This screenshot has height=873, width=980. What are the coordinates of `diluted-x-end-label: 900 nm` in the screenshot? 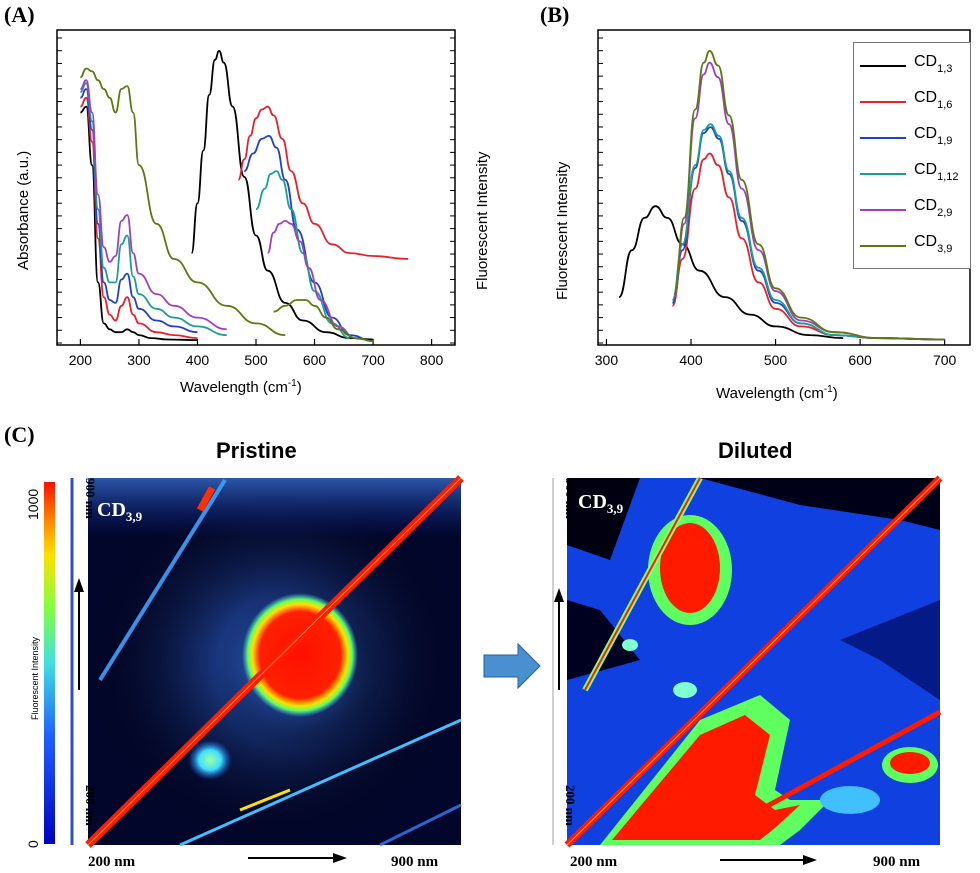 It's located at (897, 862).